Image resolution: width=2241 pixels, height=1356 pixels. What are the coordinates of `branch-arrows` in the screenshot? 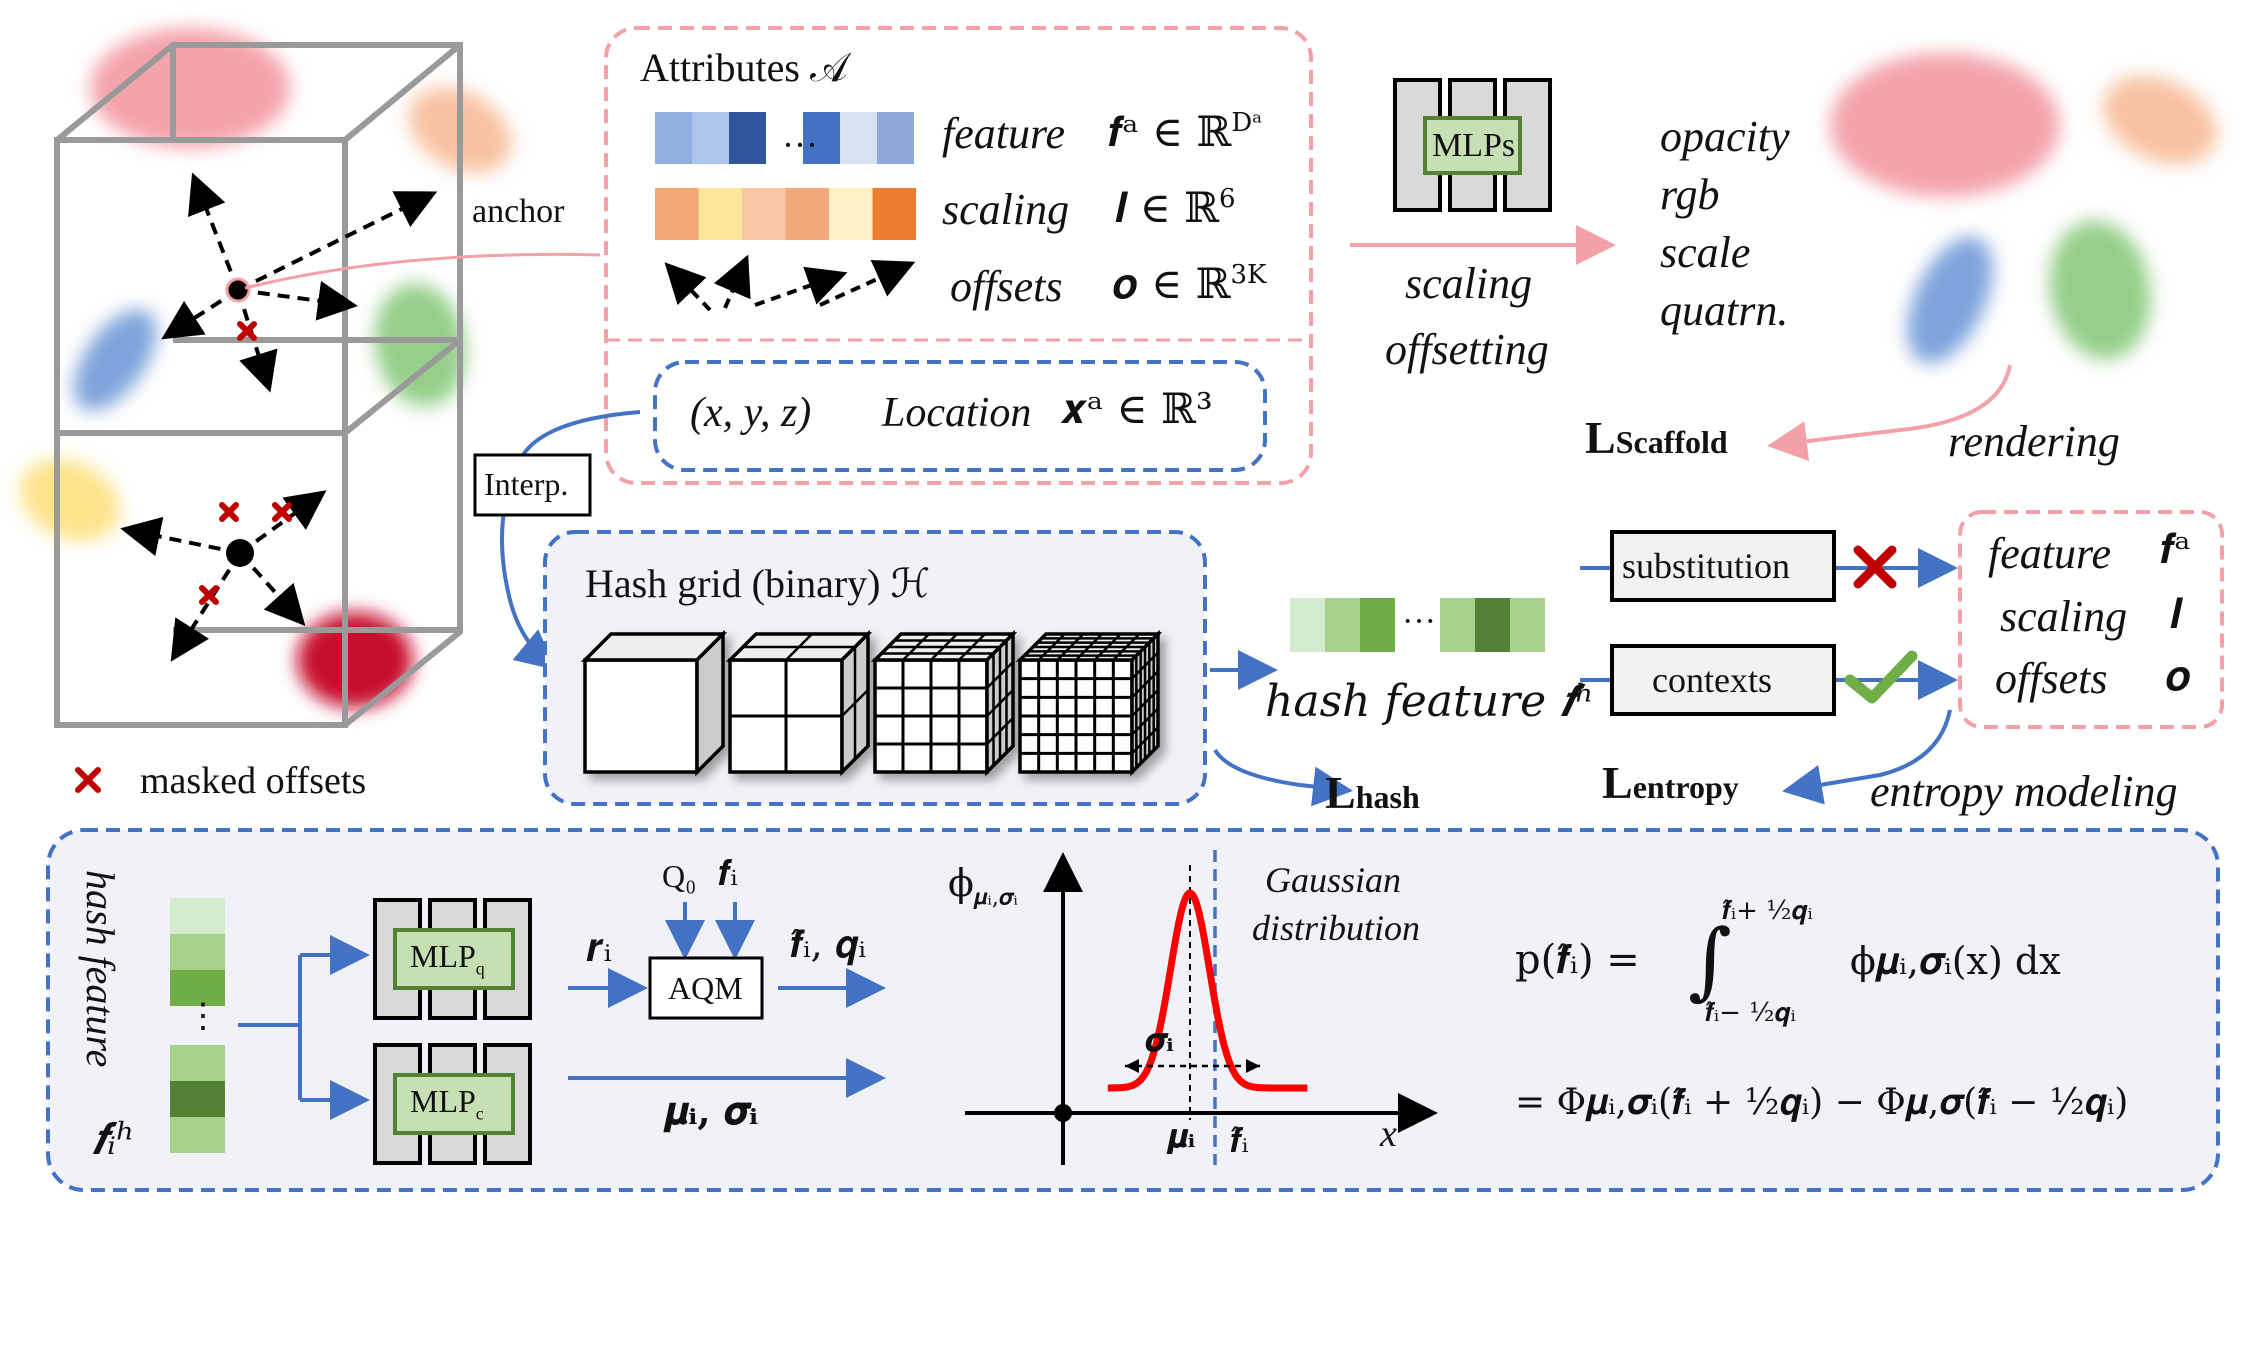 It's located at (304, 1027).